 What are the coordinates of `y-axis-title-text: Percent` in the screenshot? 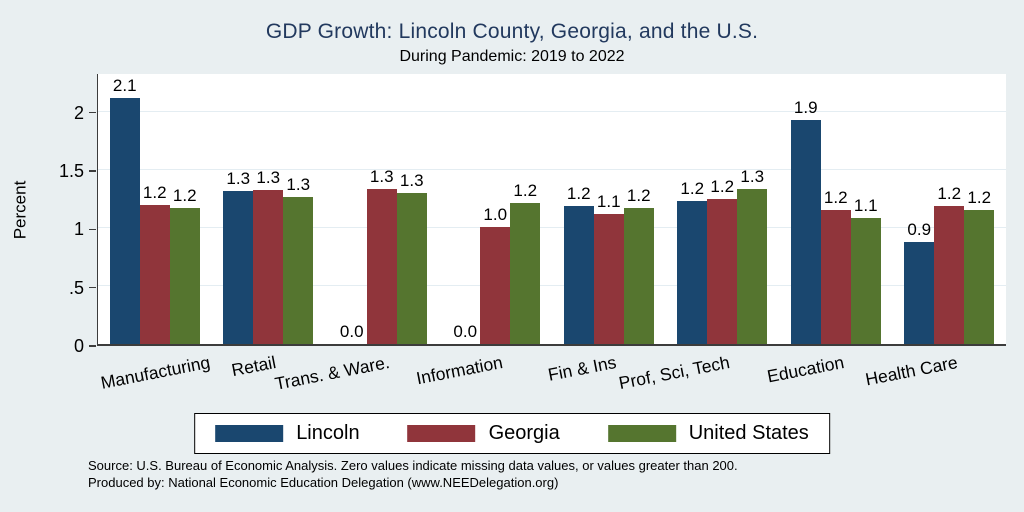 It's located at (19, 210).